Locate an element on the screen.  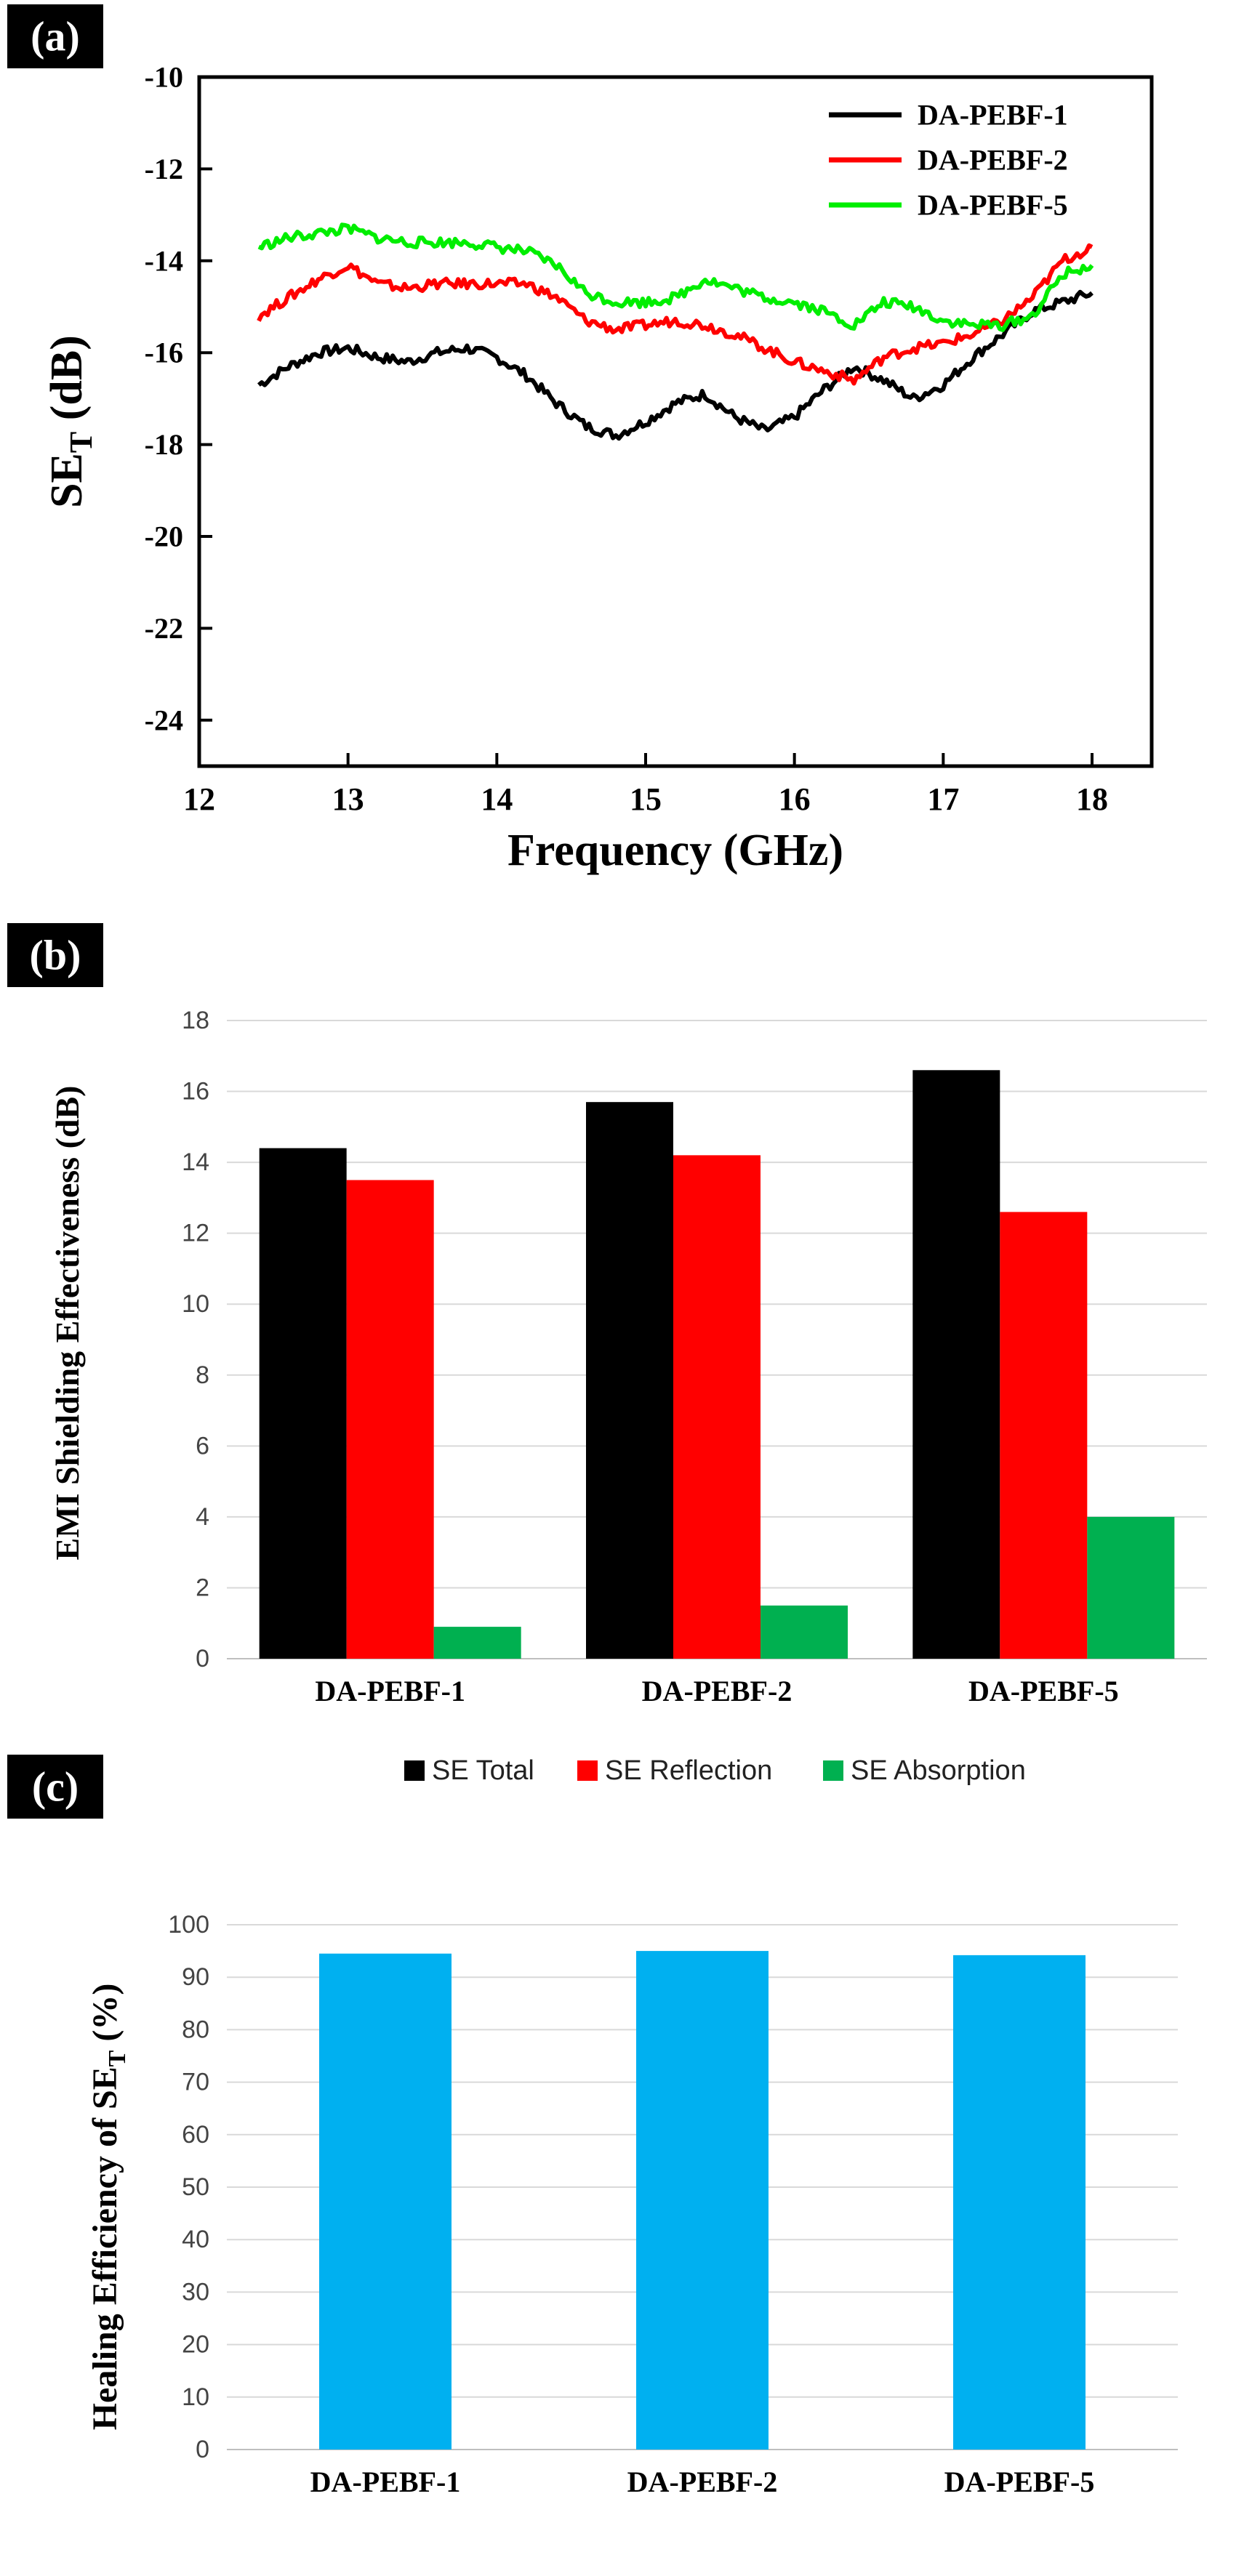
chart-b-category-labels: DA-PEBF-1 DA-PEBF-2 DA-PEBF-5 is located at coordinates (717, 1691).